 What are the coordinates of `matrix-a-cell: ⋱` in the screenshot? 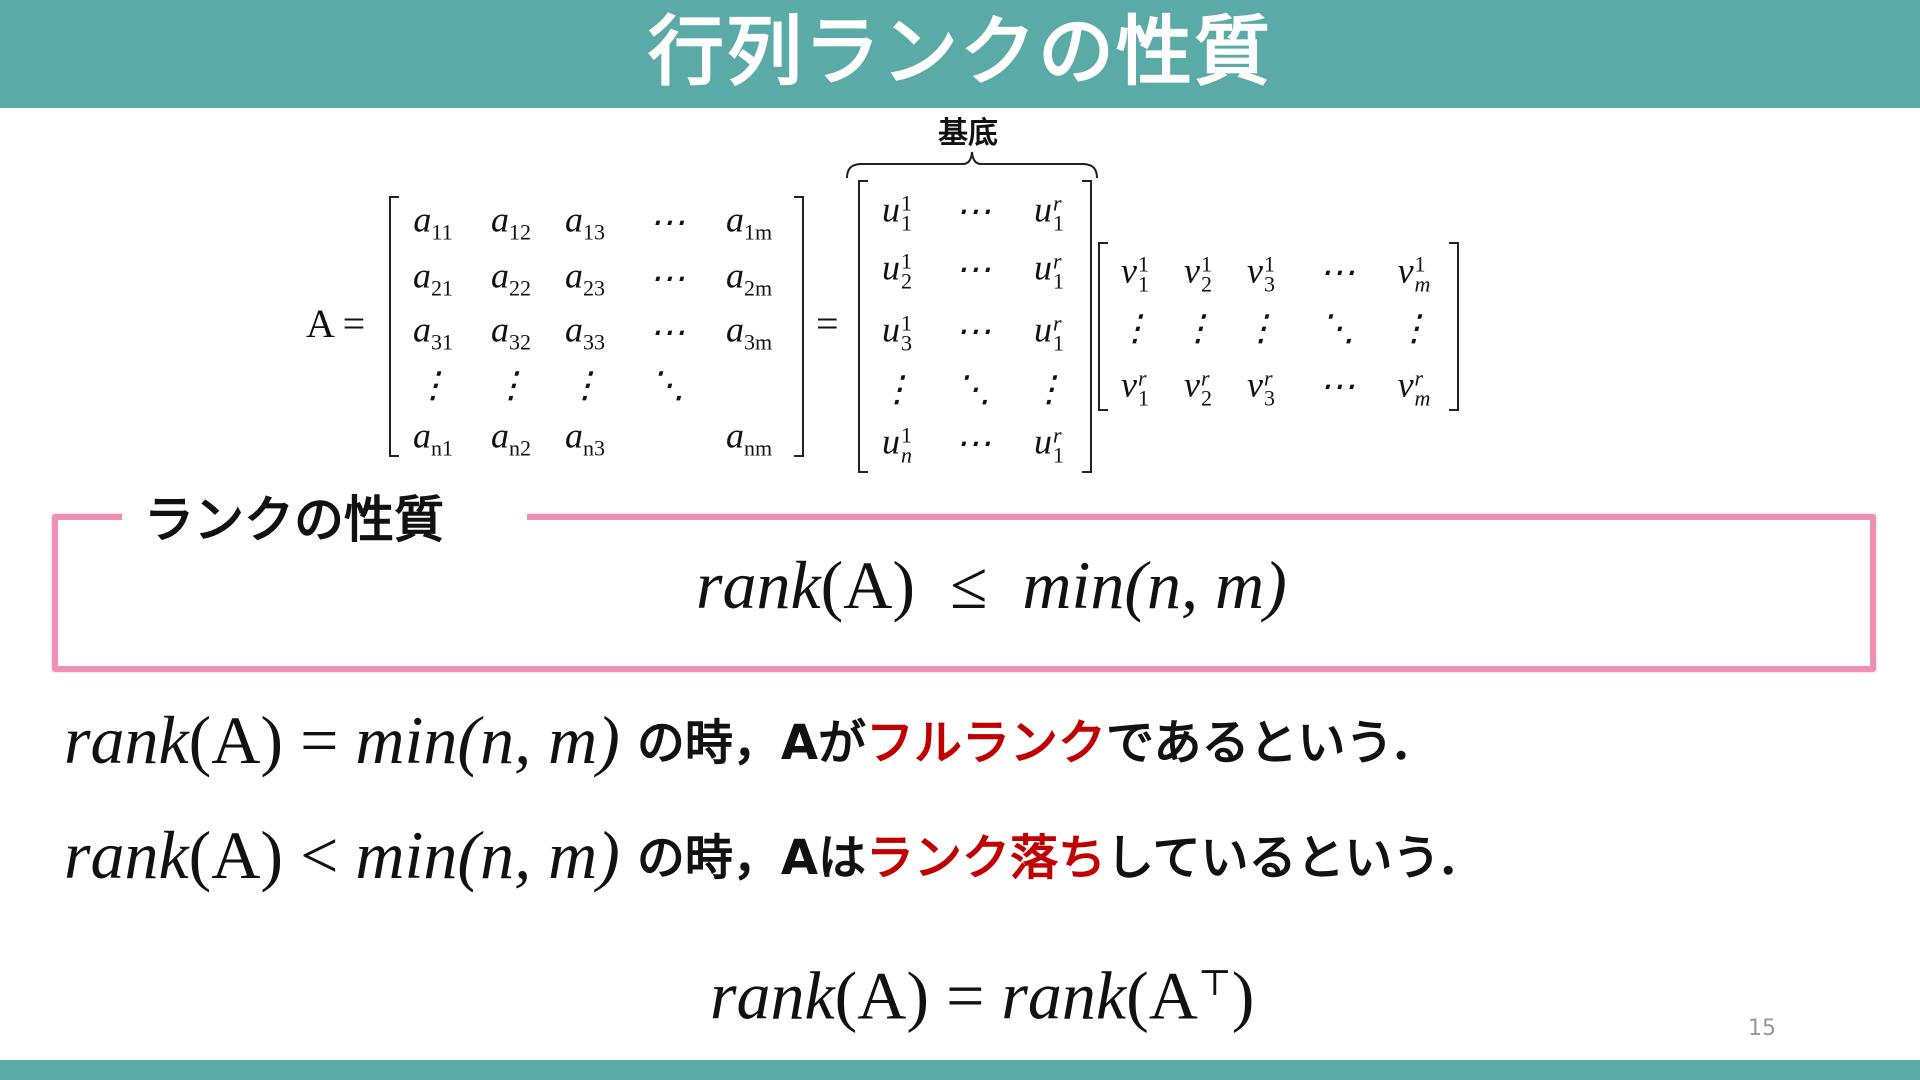 It's located at (667, 385).